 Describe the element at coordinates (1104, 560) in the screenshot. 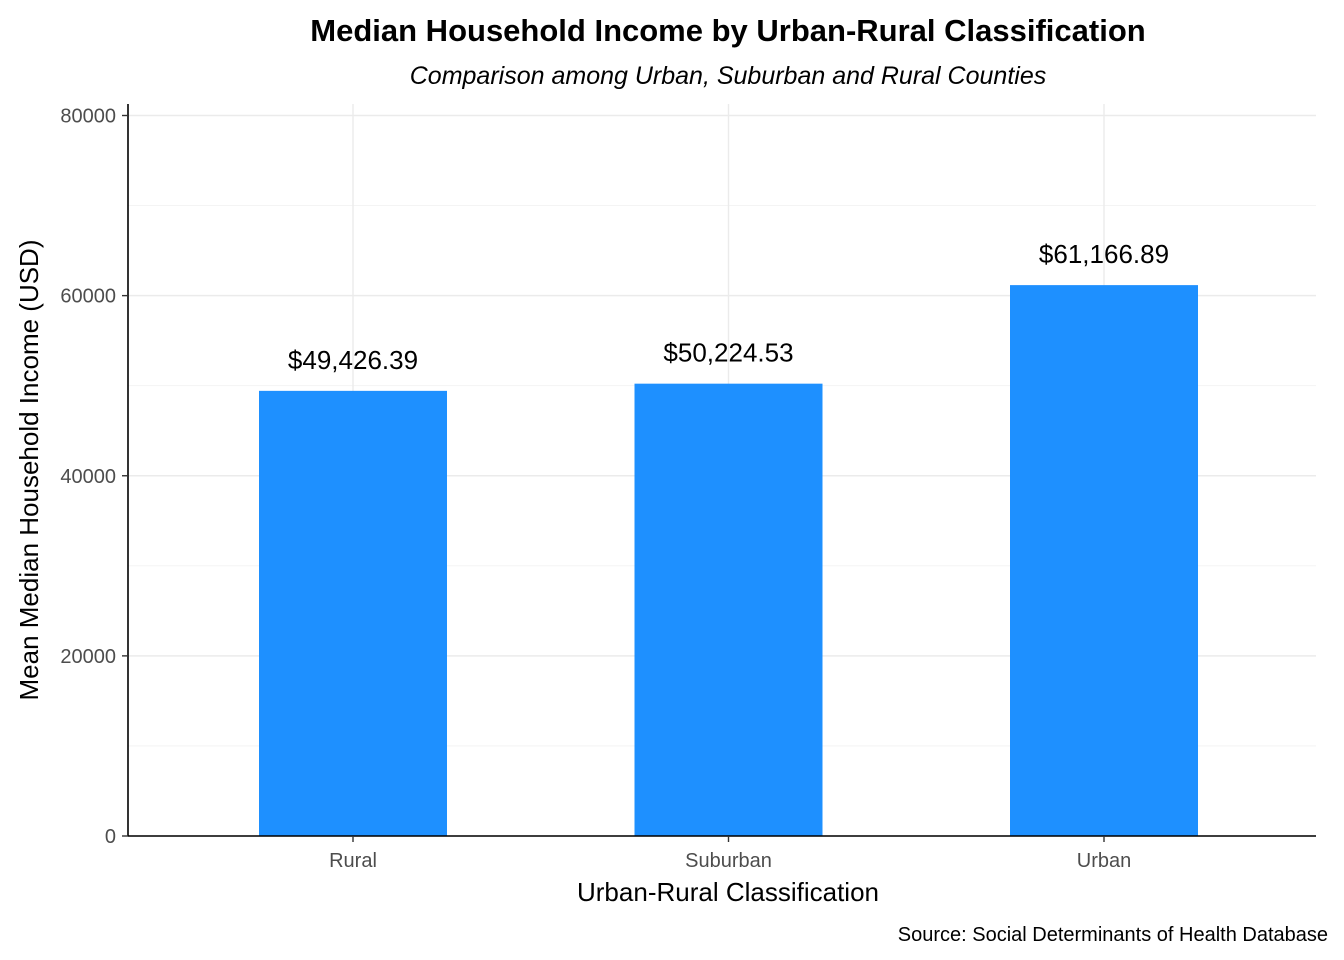

I see `bar-urban` at that location.